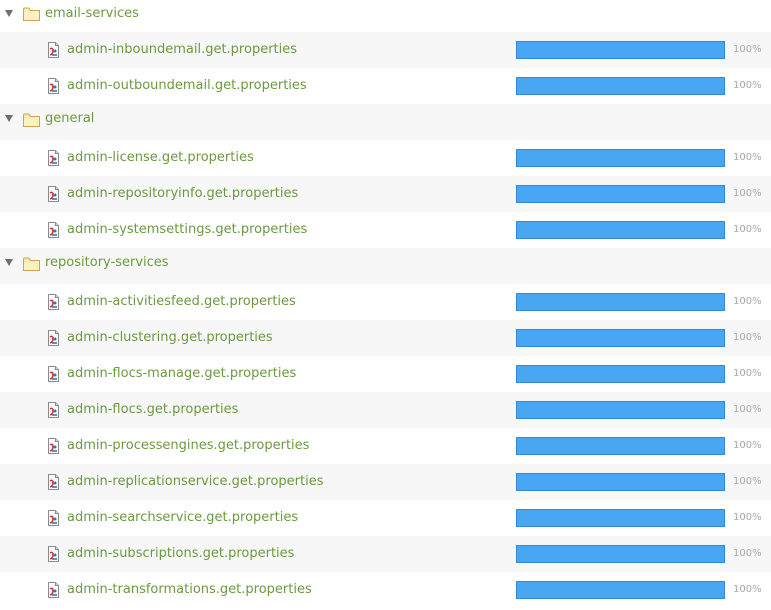  What do you see at coordinates (385, 374) in the screenshot?
I see `file-row: admin-flocs-manage.get.properties 100%` at bounding box center [385, 374].